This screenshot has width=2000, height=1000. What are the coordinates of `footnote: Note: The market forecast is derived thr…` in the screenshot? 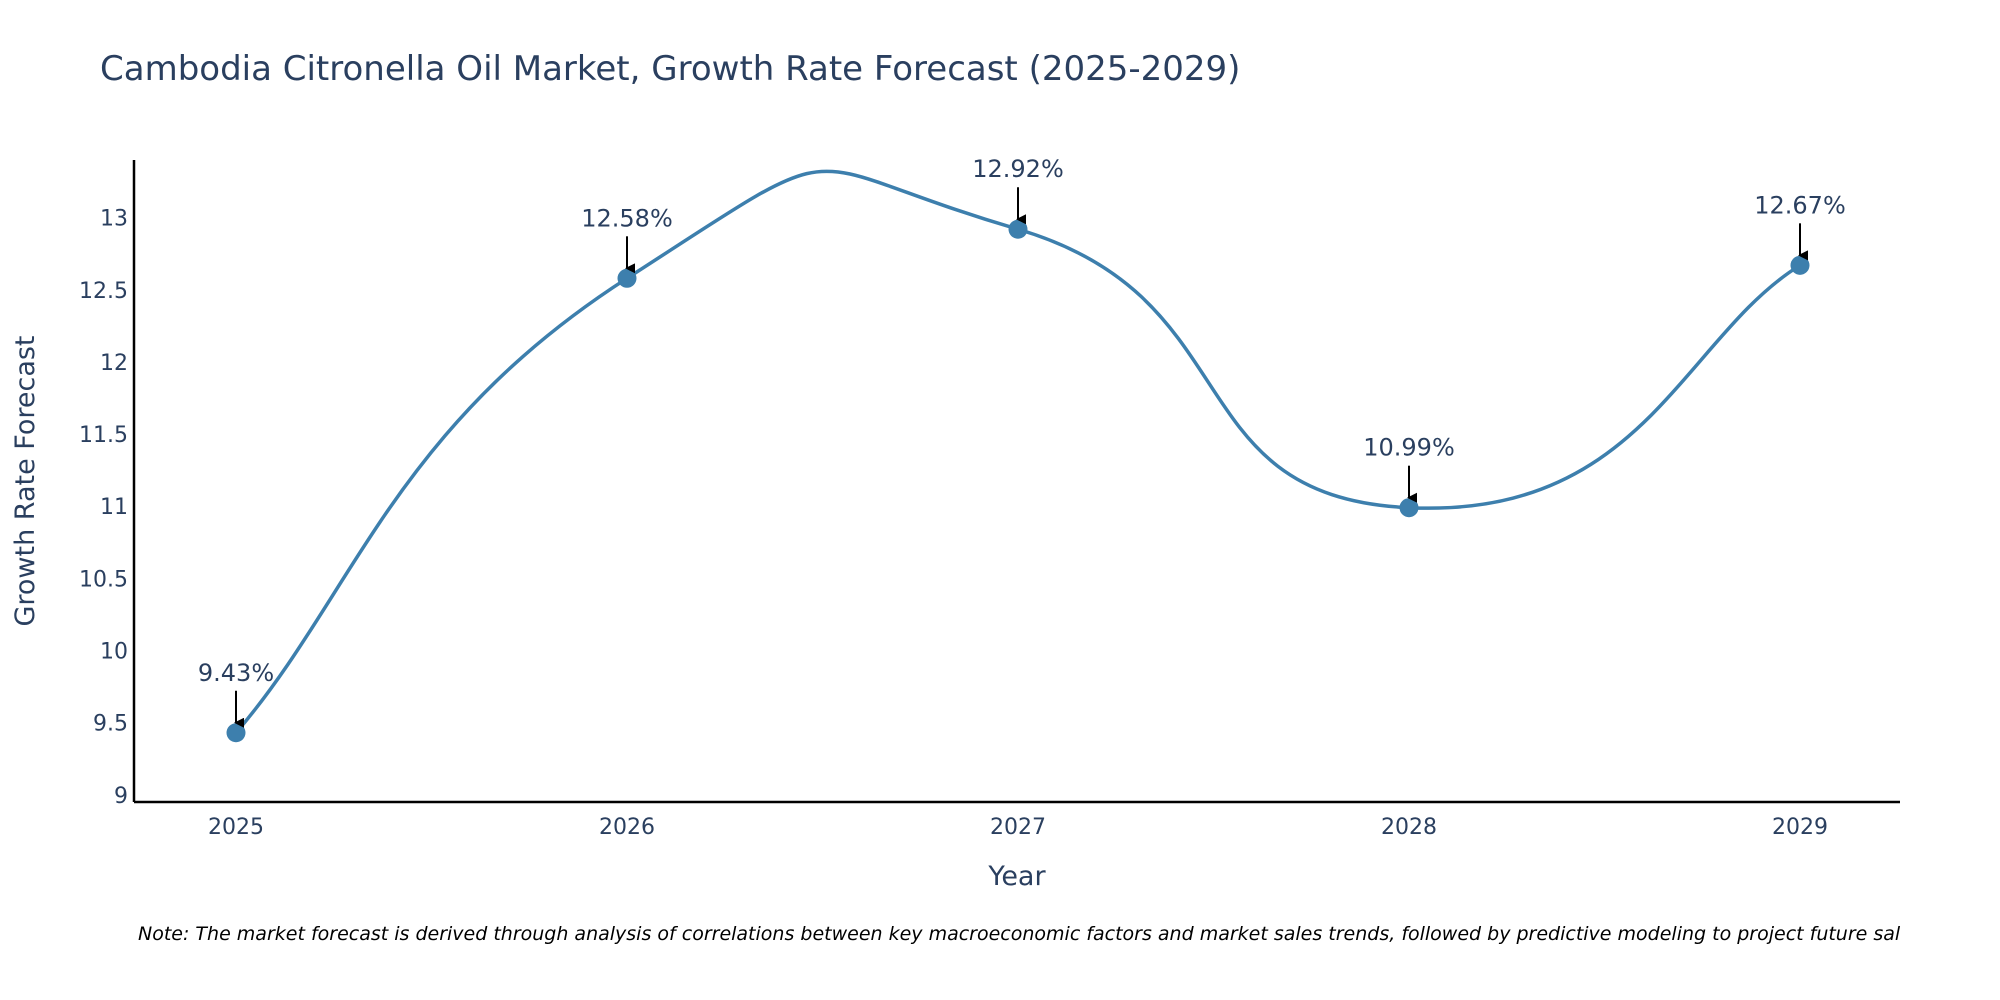 It's located at (1019, 934).